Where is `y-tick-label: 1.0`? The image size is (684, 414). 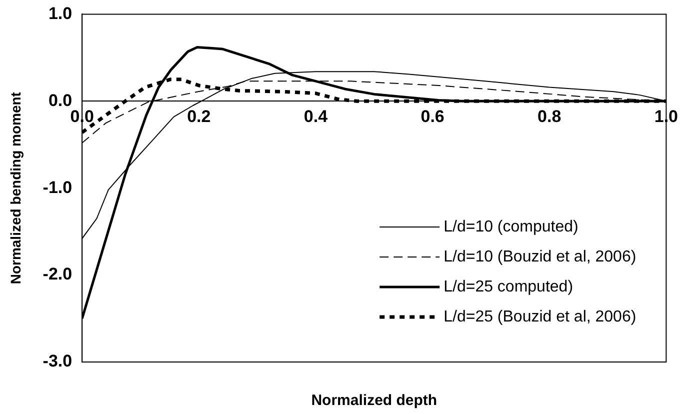
y-tick-label: 1.0 is located at coordinates (60, 13).